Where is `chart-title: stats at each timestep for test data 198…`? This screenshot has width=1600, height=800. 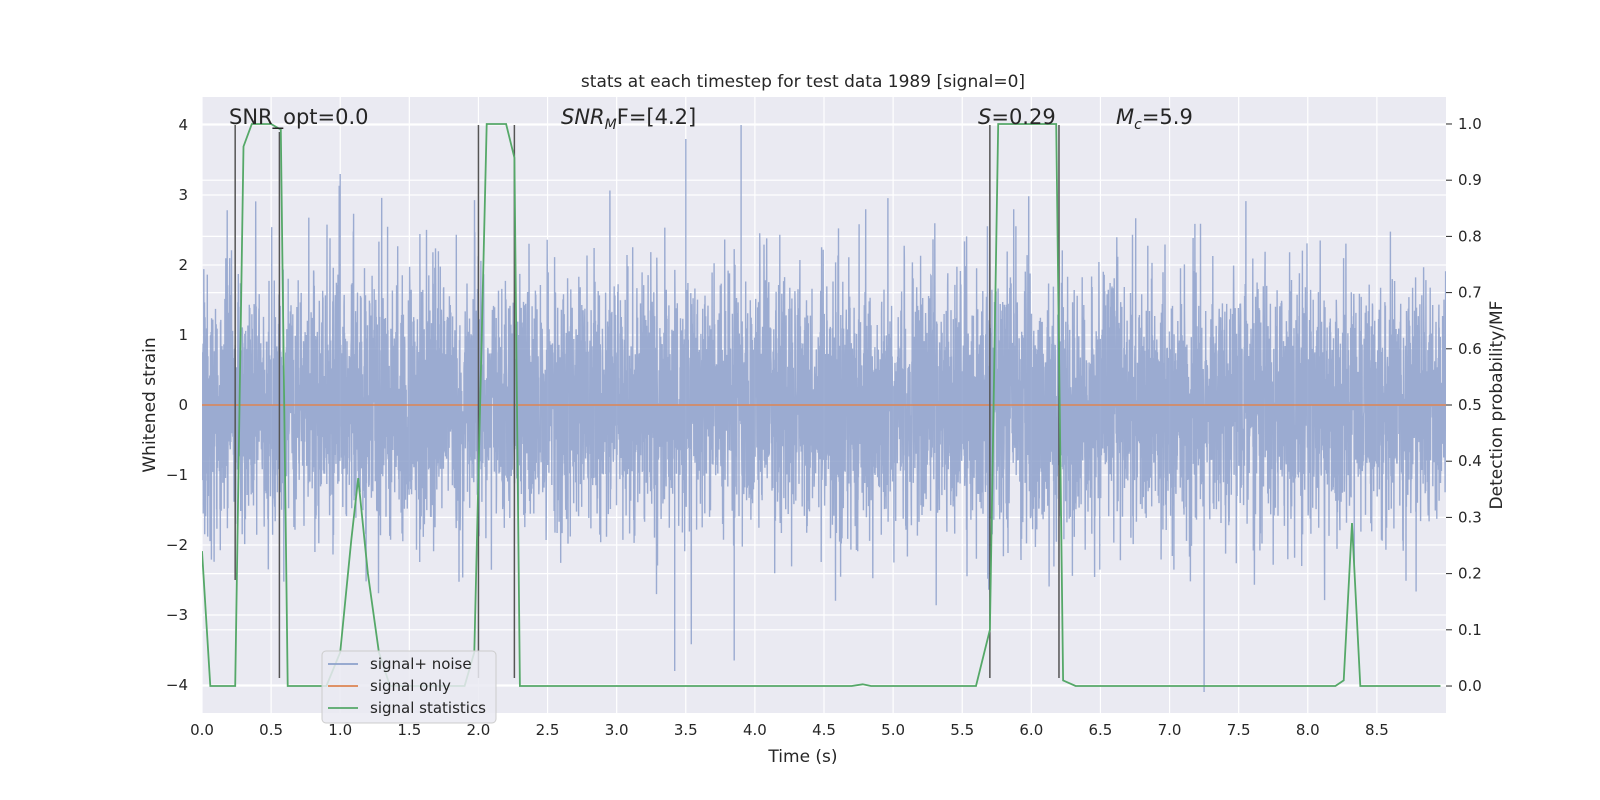 chart-title: stats at each timestep for test data 198… is located at coordinates (803, 82).